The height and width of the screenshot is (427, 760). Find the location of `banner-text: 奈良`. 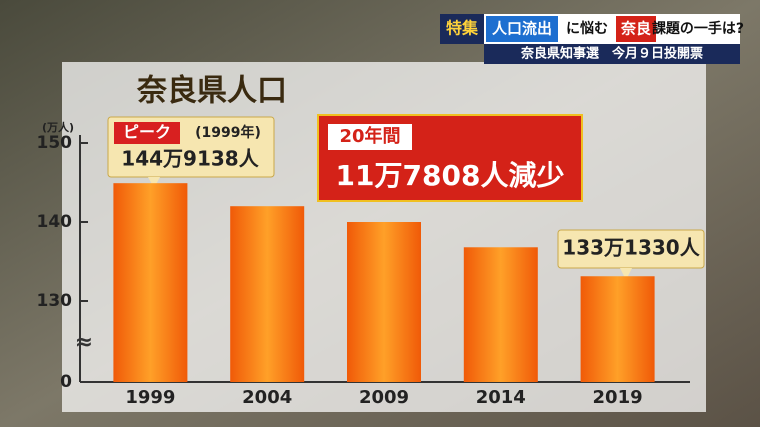

banner-text: 奈良 is located at coordinates (635, 29).